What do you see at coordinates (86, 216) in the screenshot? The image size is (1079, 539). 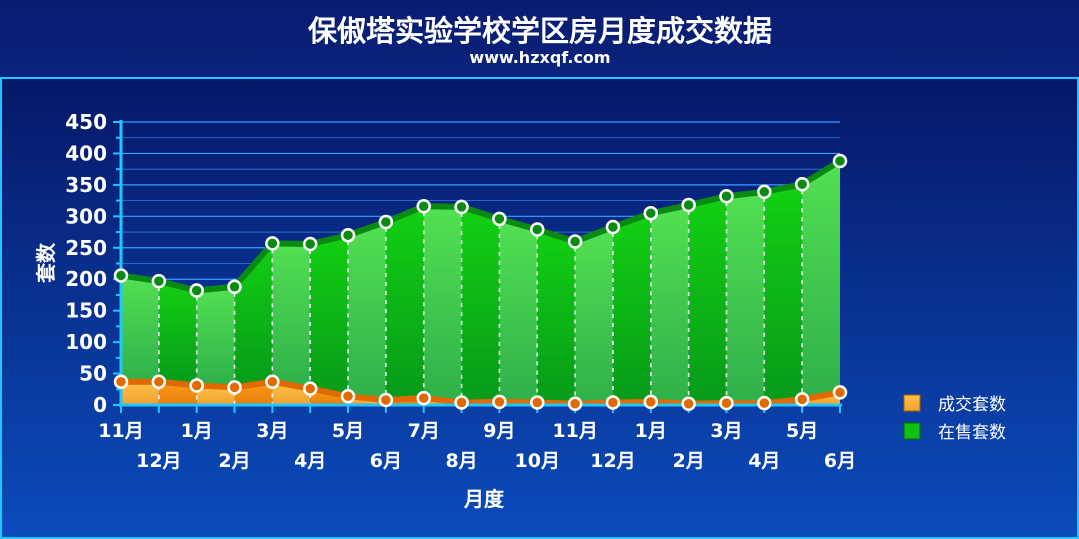 I see `y-tick-label: 300` at bounding box center [86, 216].